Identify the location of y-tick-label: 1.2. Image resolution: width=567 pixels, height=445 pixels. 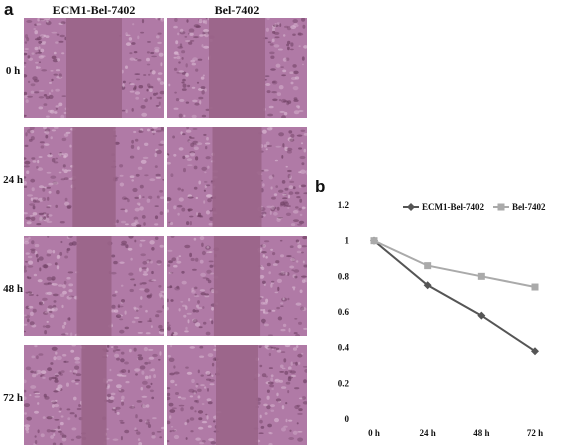
(344, 205).